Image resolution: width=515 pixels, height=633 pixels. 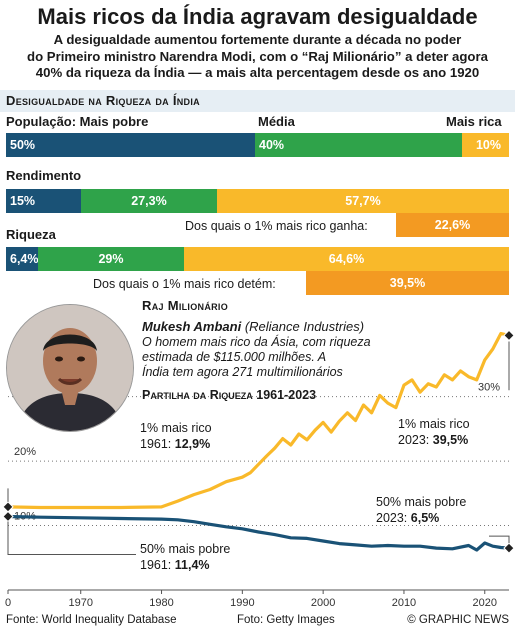 I want to click on population-rich-bar: 10%, so click(x=485, y=145).